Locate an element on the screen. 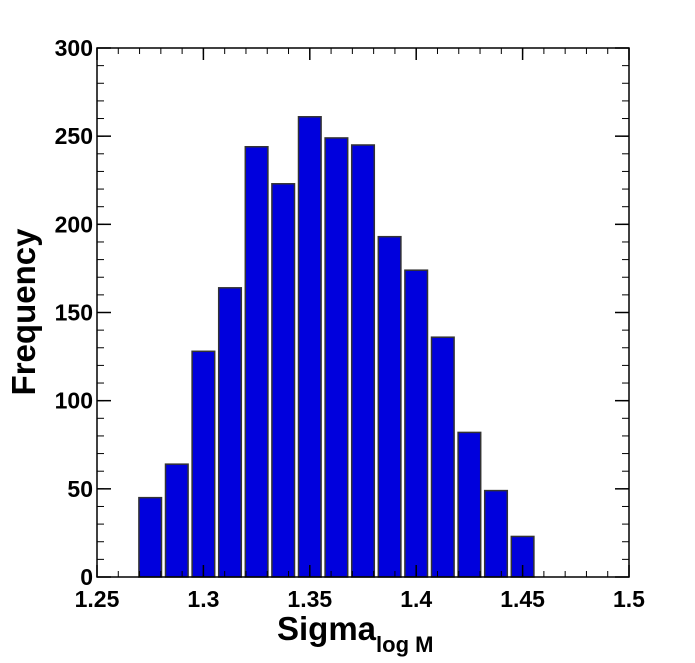 This screenshot has width=695, height=663. x-axis-title-main: Sigma is located at coordinates (327, 628).